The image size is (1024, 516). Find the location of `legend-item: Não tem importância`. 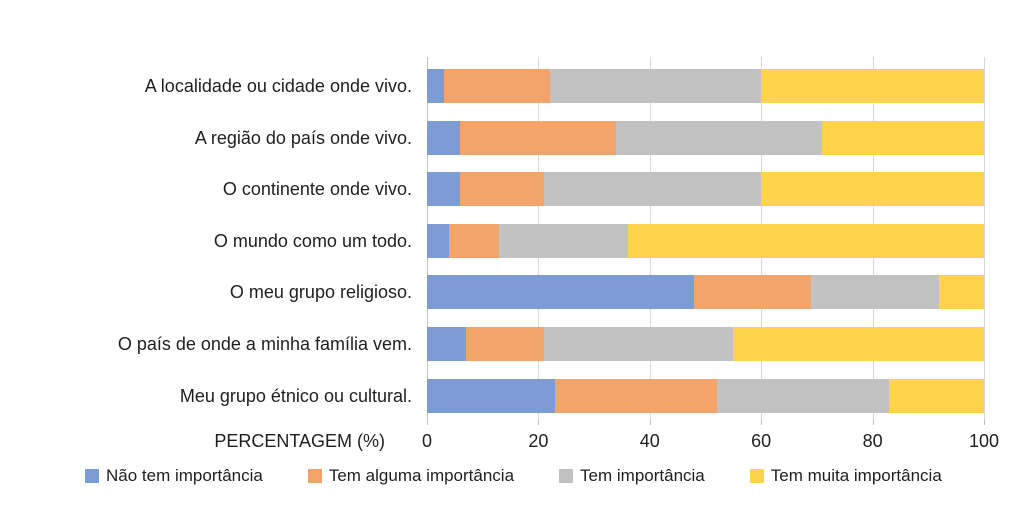

legend-item: Não tem importância is located at coordinates (174, 476).